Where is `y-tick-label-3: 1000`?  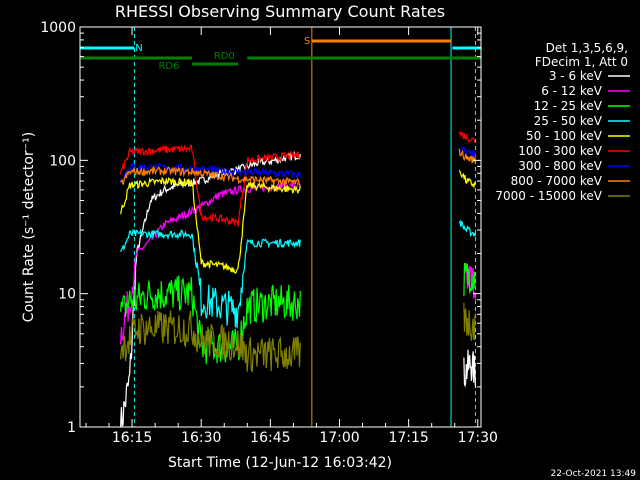 y-tick-label-3: 1000 is located at coordinates (58, 28).